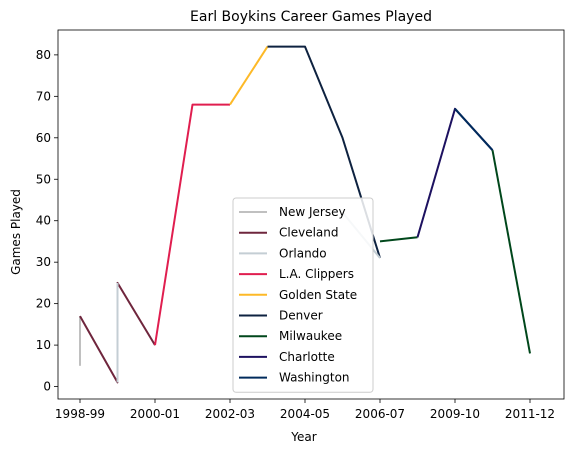 The height and width of the screenshot is (453, 569). Describe the element at coordinates (43, 304) in the screenshot. I see `y-tick-label-2: 20` at that location.